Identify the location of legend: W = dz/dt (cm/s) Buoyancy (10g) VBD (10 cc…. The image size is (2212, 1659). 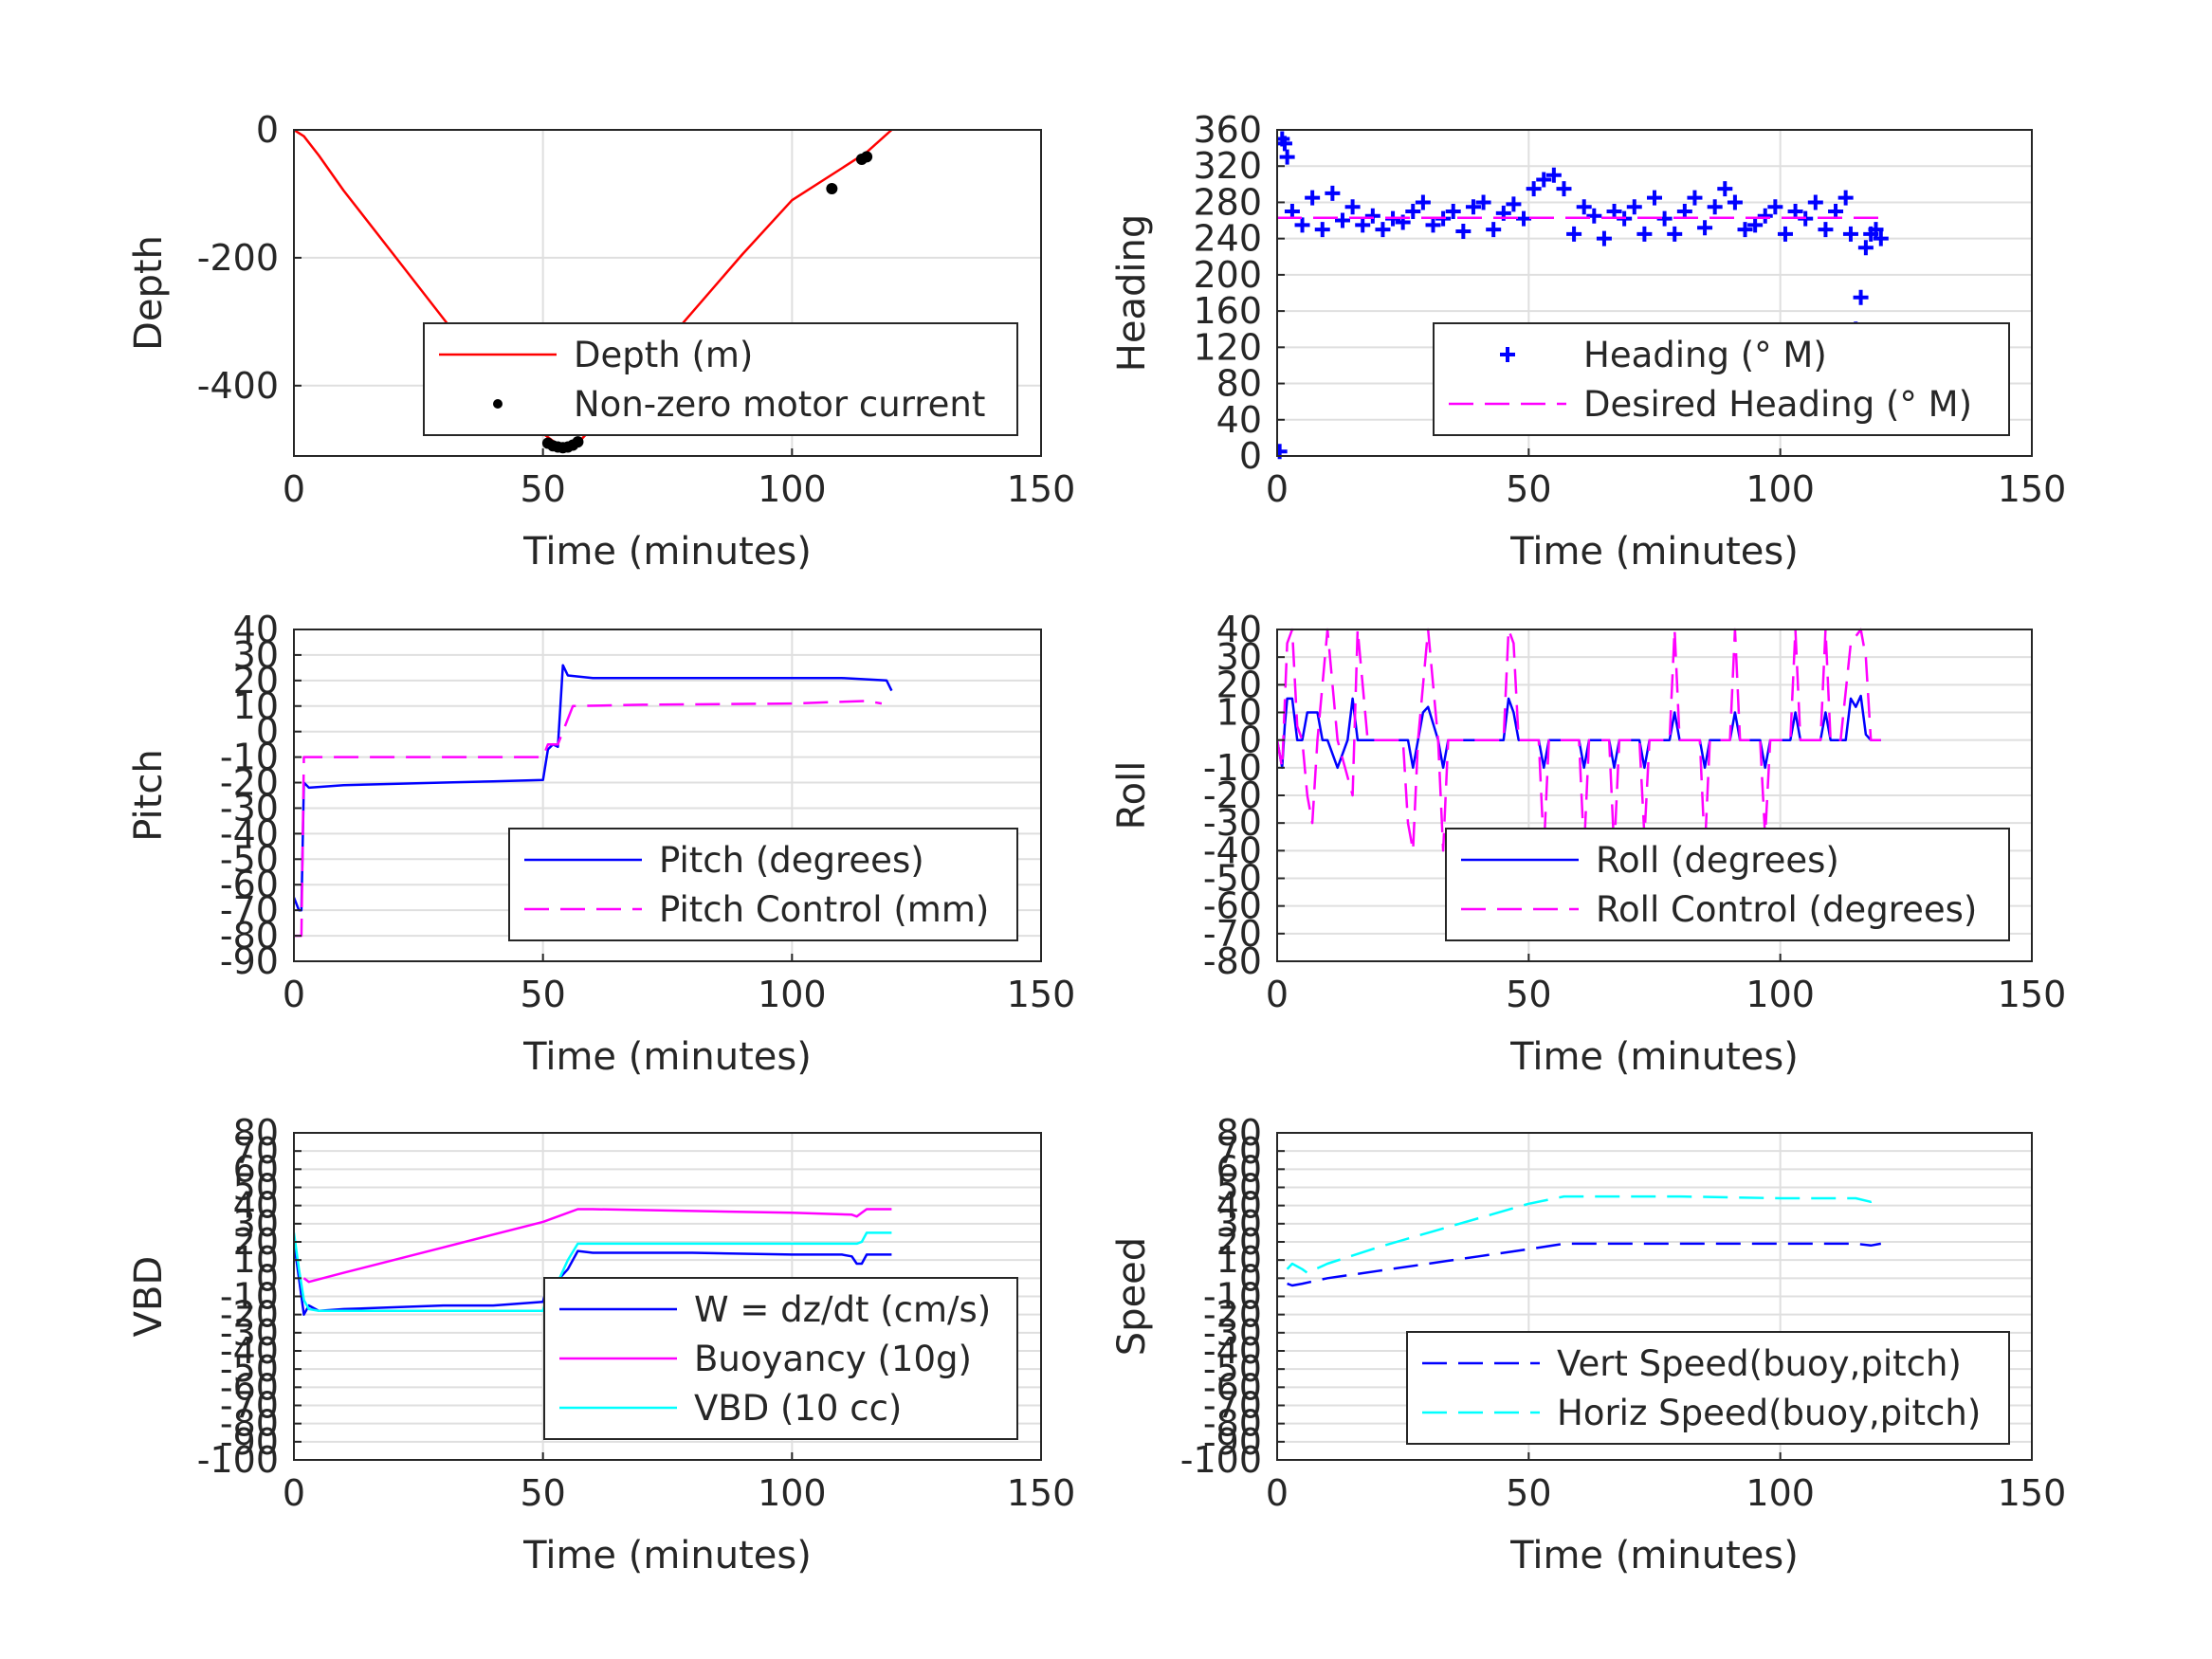
(780, 1358).